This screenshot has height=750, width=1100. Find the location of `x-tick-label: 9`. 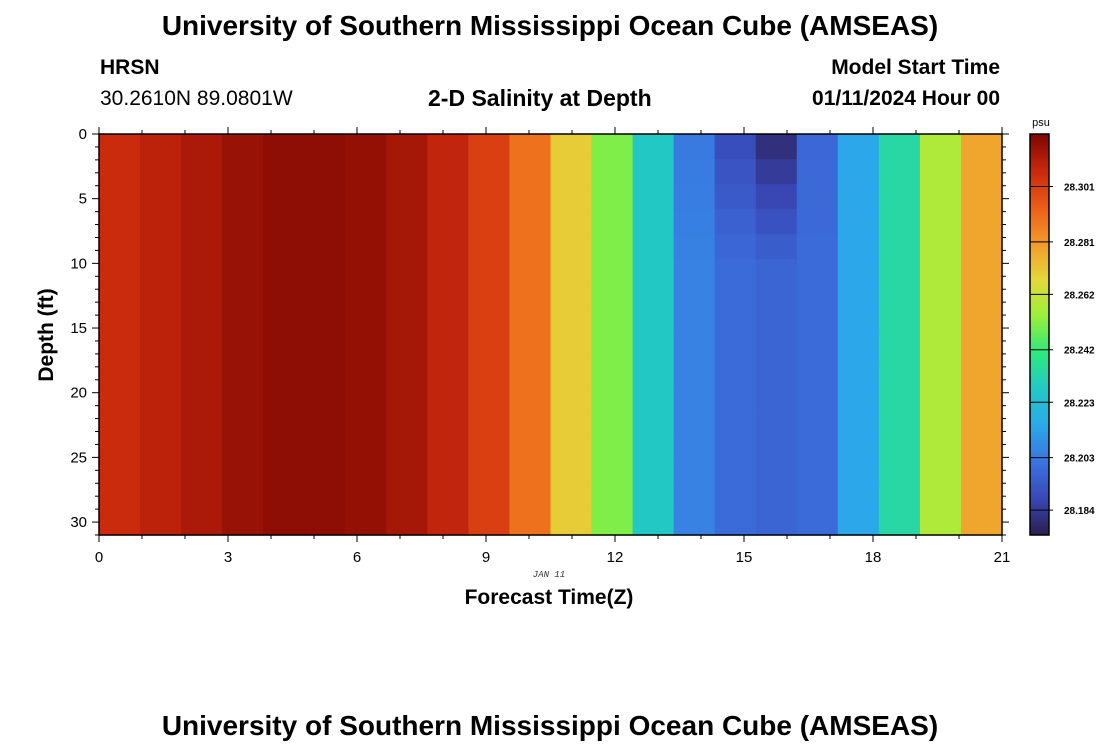

x-tick-label: 9 is located at coordinates (486, 557).